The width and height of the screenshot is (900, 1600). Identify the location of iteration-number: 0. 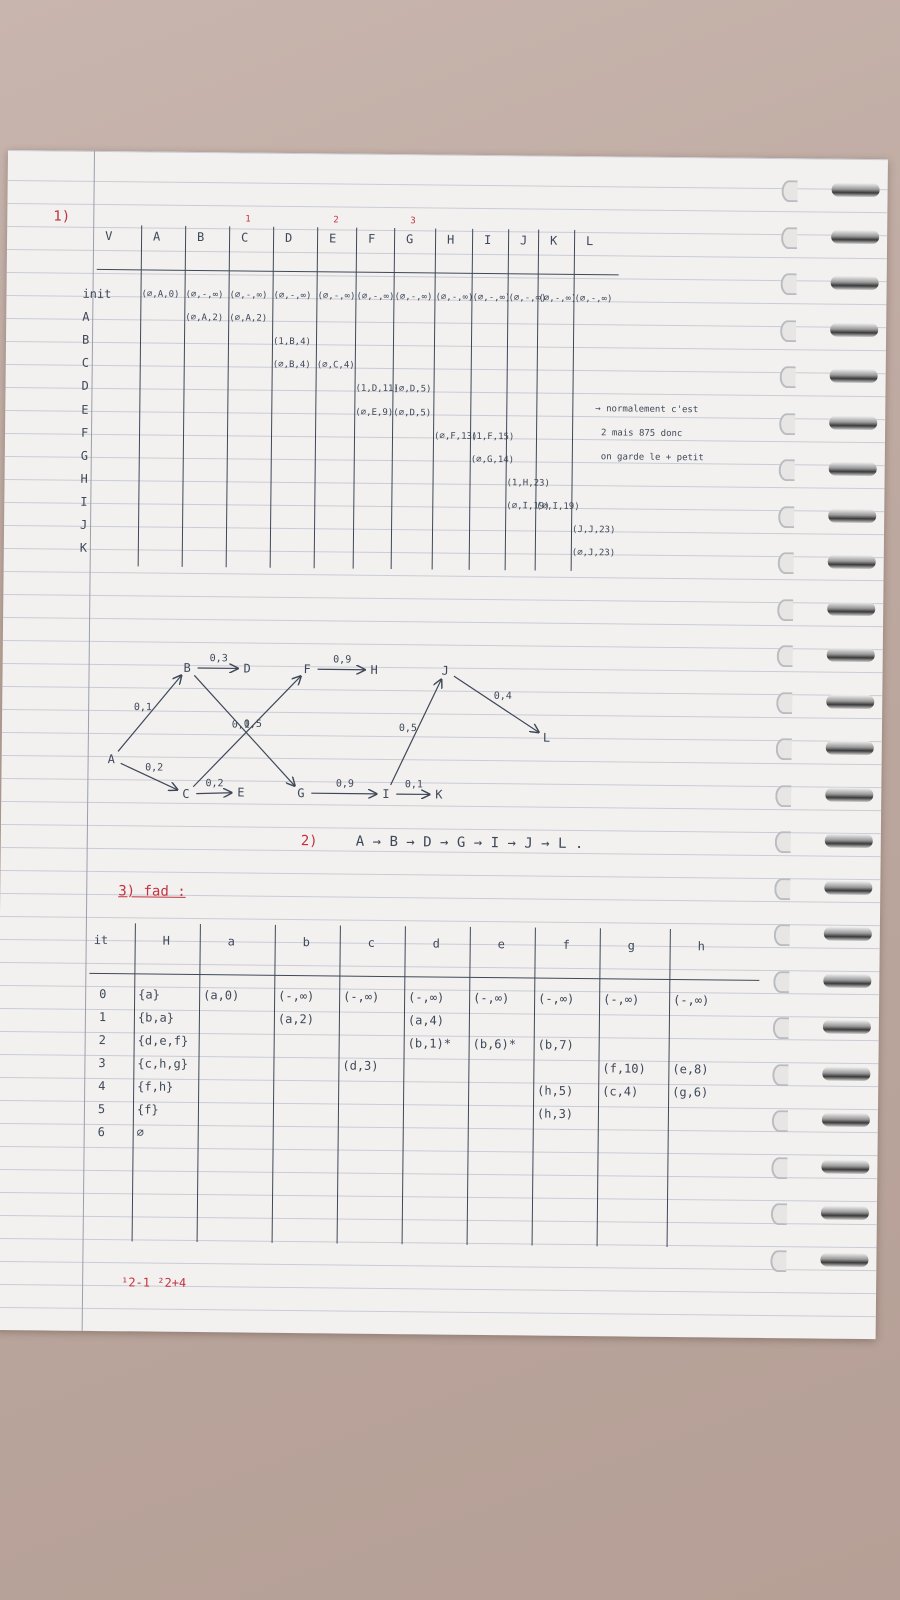
(103, 994).